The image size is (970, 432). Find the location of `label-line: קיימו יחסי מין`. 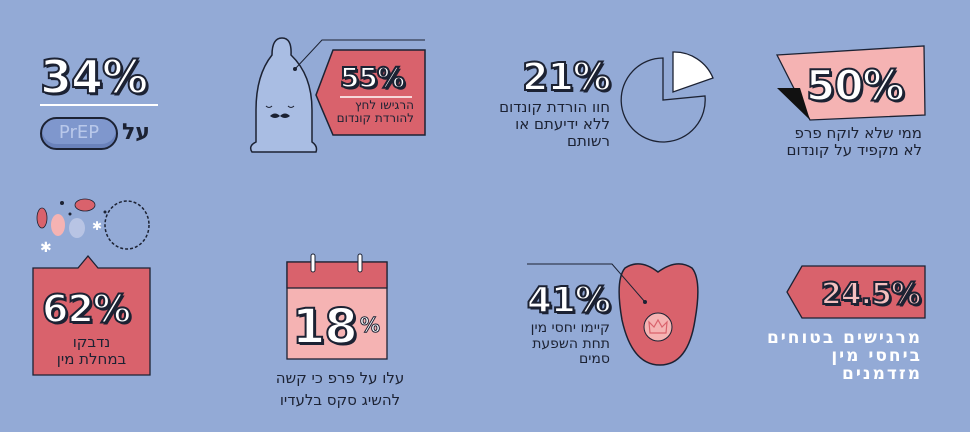

label-line: קיימו יחסי מין is located at coordinates (570, 328).